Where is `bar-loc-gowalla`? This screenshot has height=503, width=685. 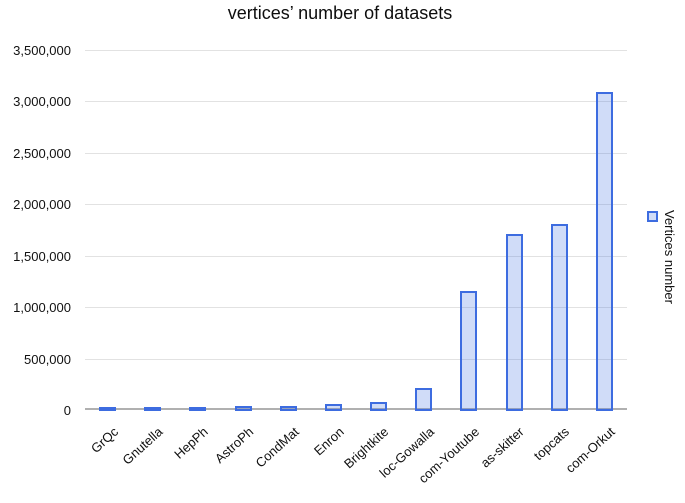
bar-loc-gowalla is located at coordinates (424, 399).